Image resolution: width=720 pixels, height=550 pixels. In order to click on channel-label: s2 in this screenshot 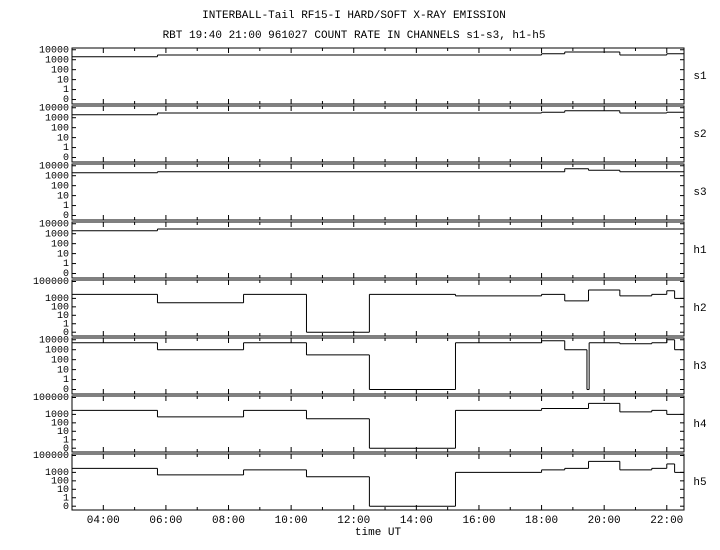, I will do `click(699, 135)`.